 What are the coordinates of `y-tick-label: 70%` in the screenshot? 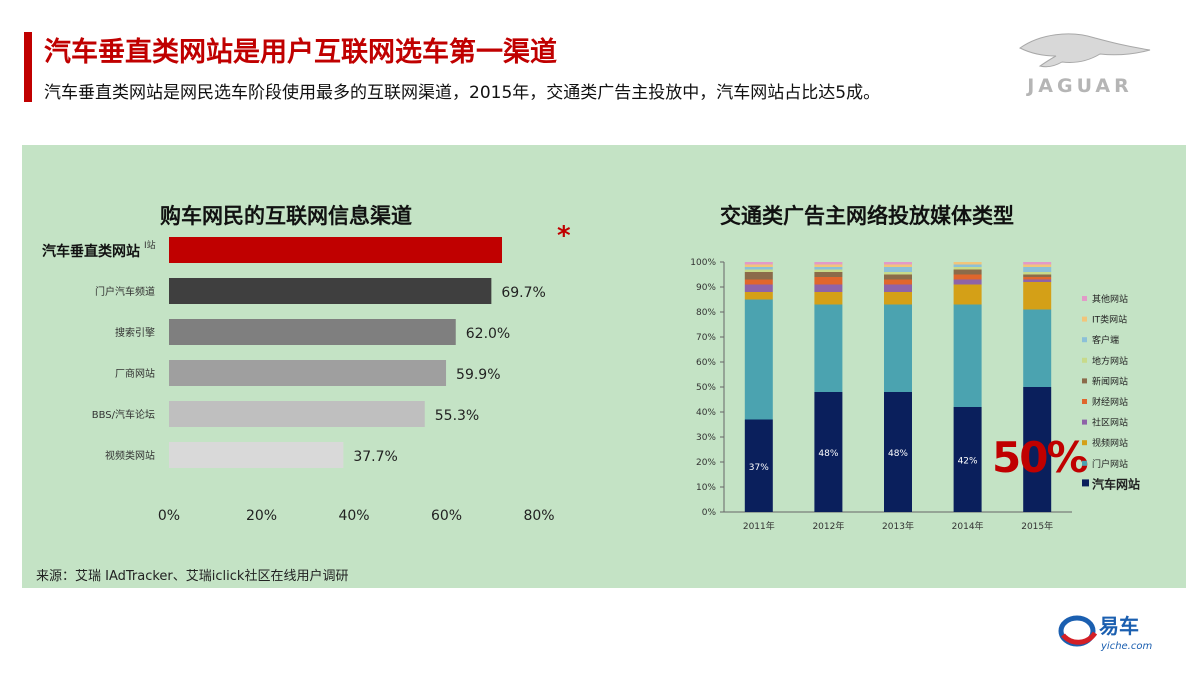 It's located at (706, 338).